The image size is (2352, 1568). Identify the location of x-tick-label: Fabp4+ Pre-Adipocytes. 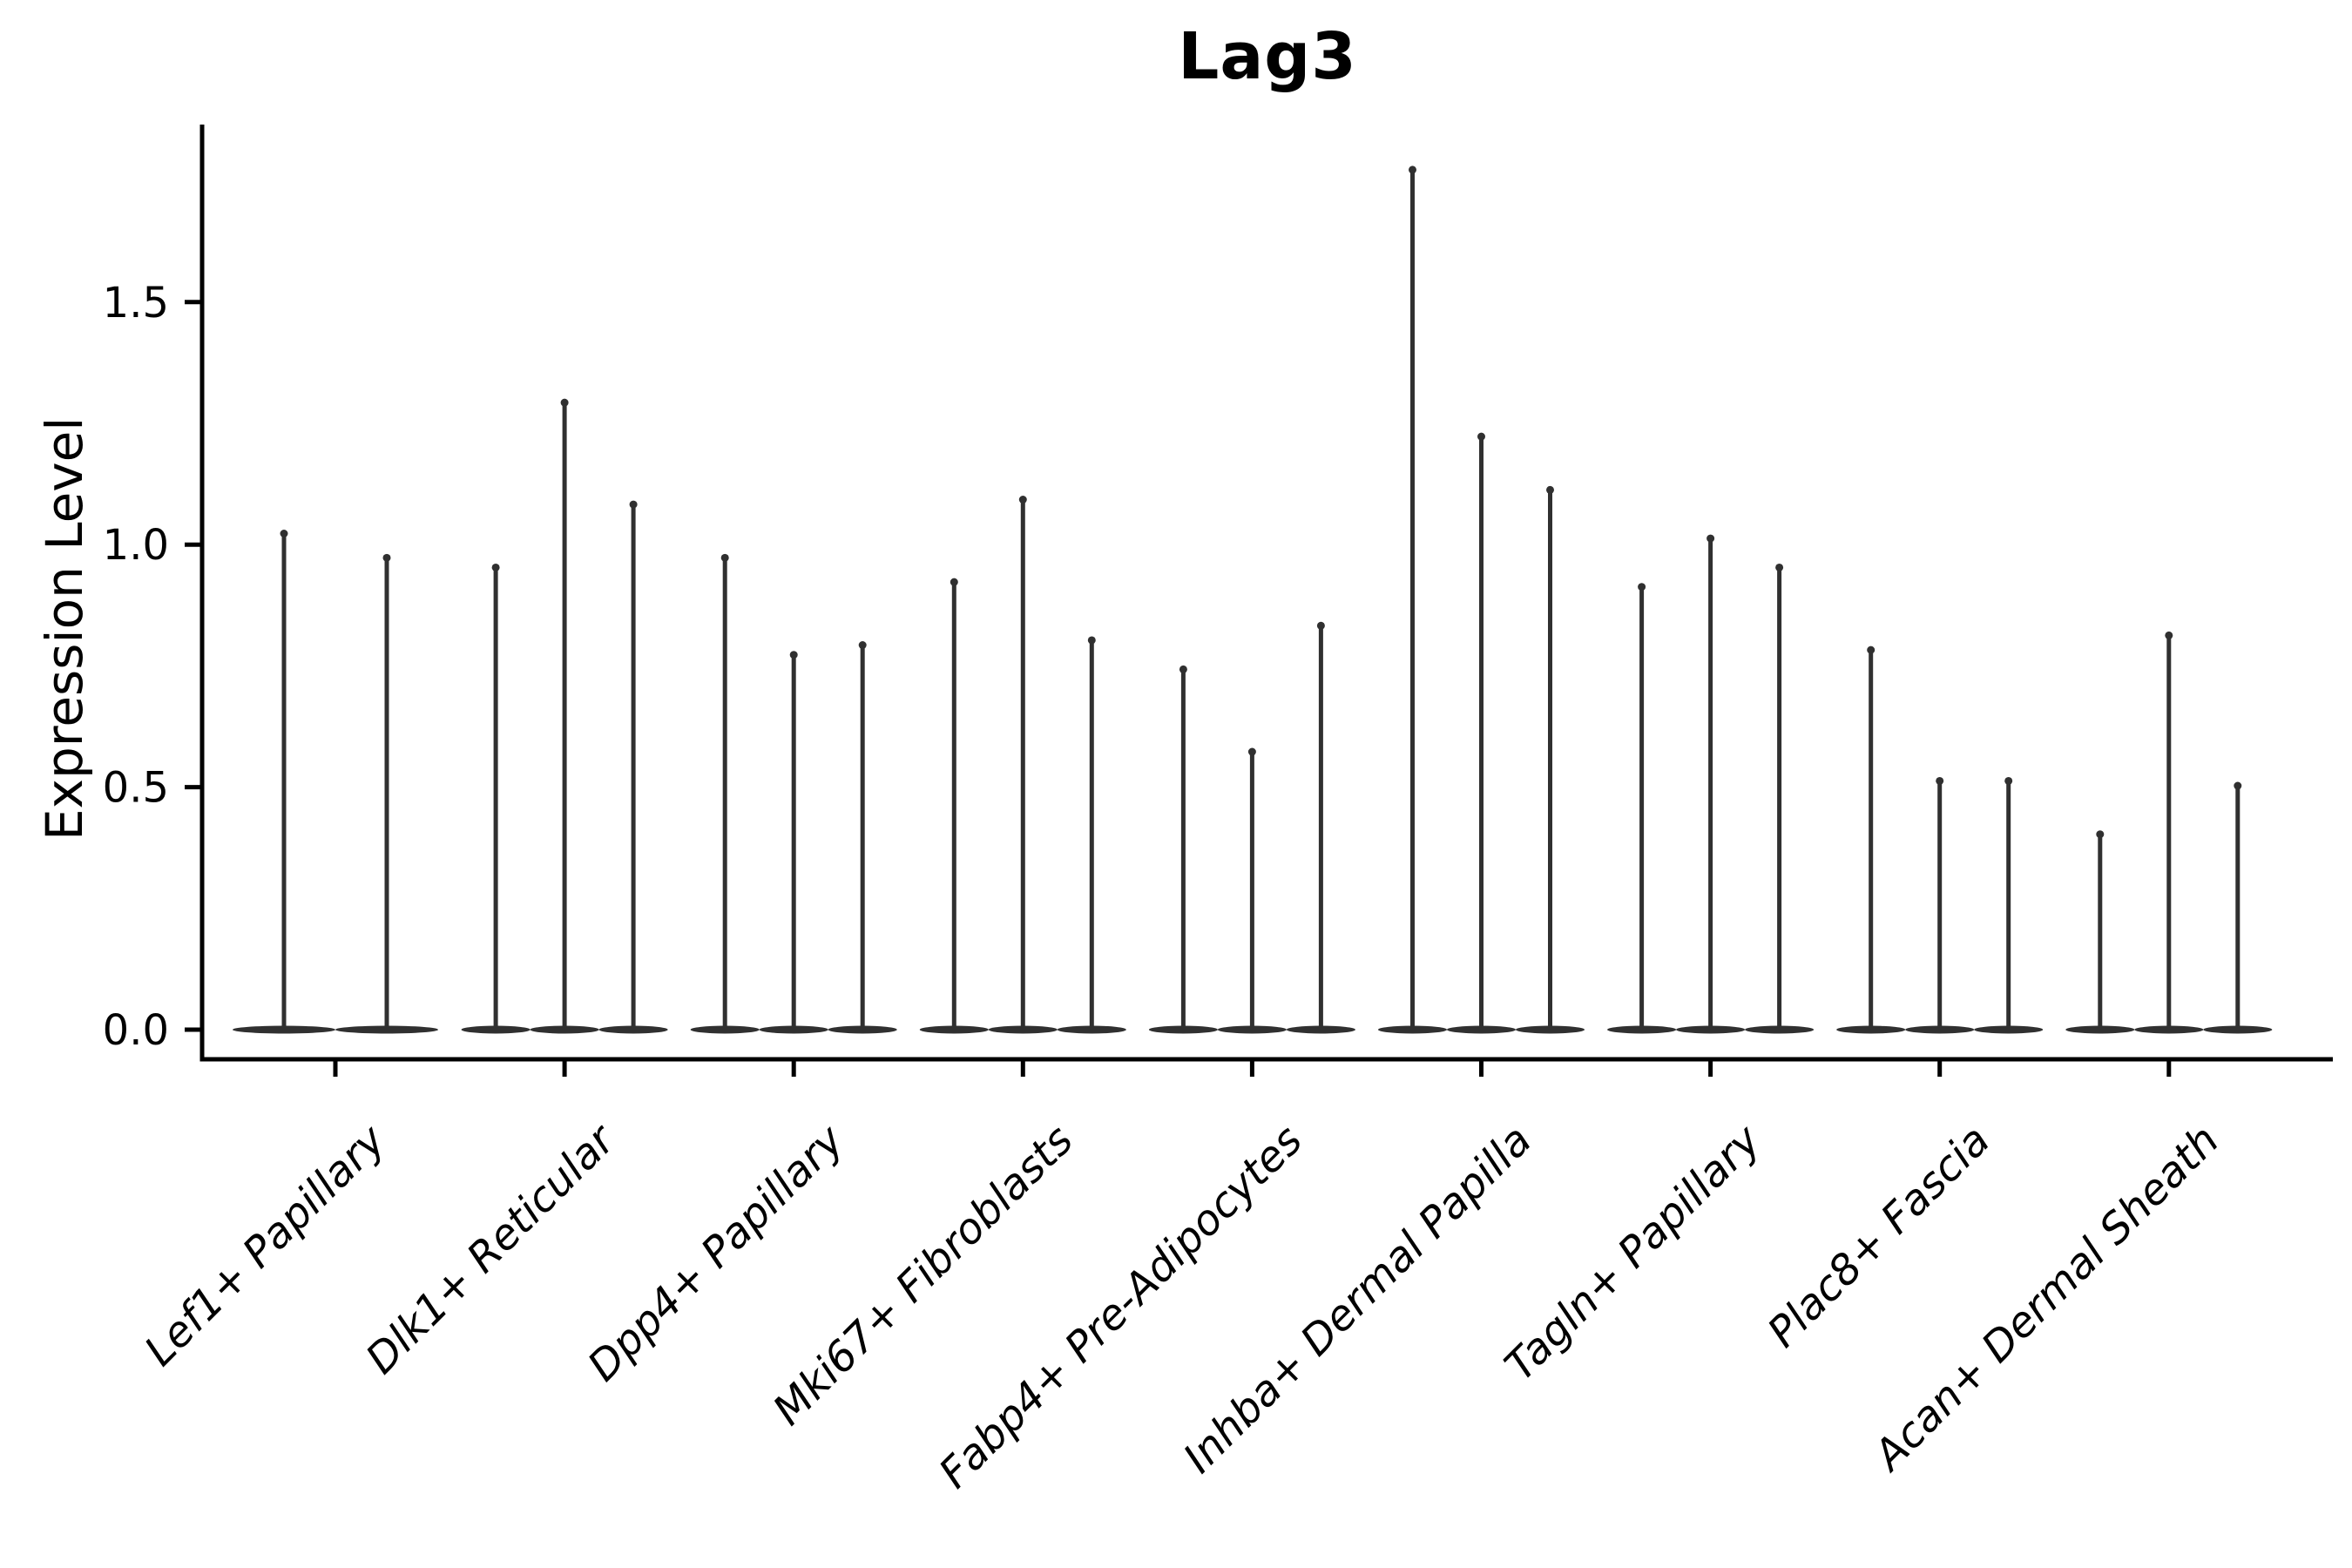
(1120, 1307).